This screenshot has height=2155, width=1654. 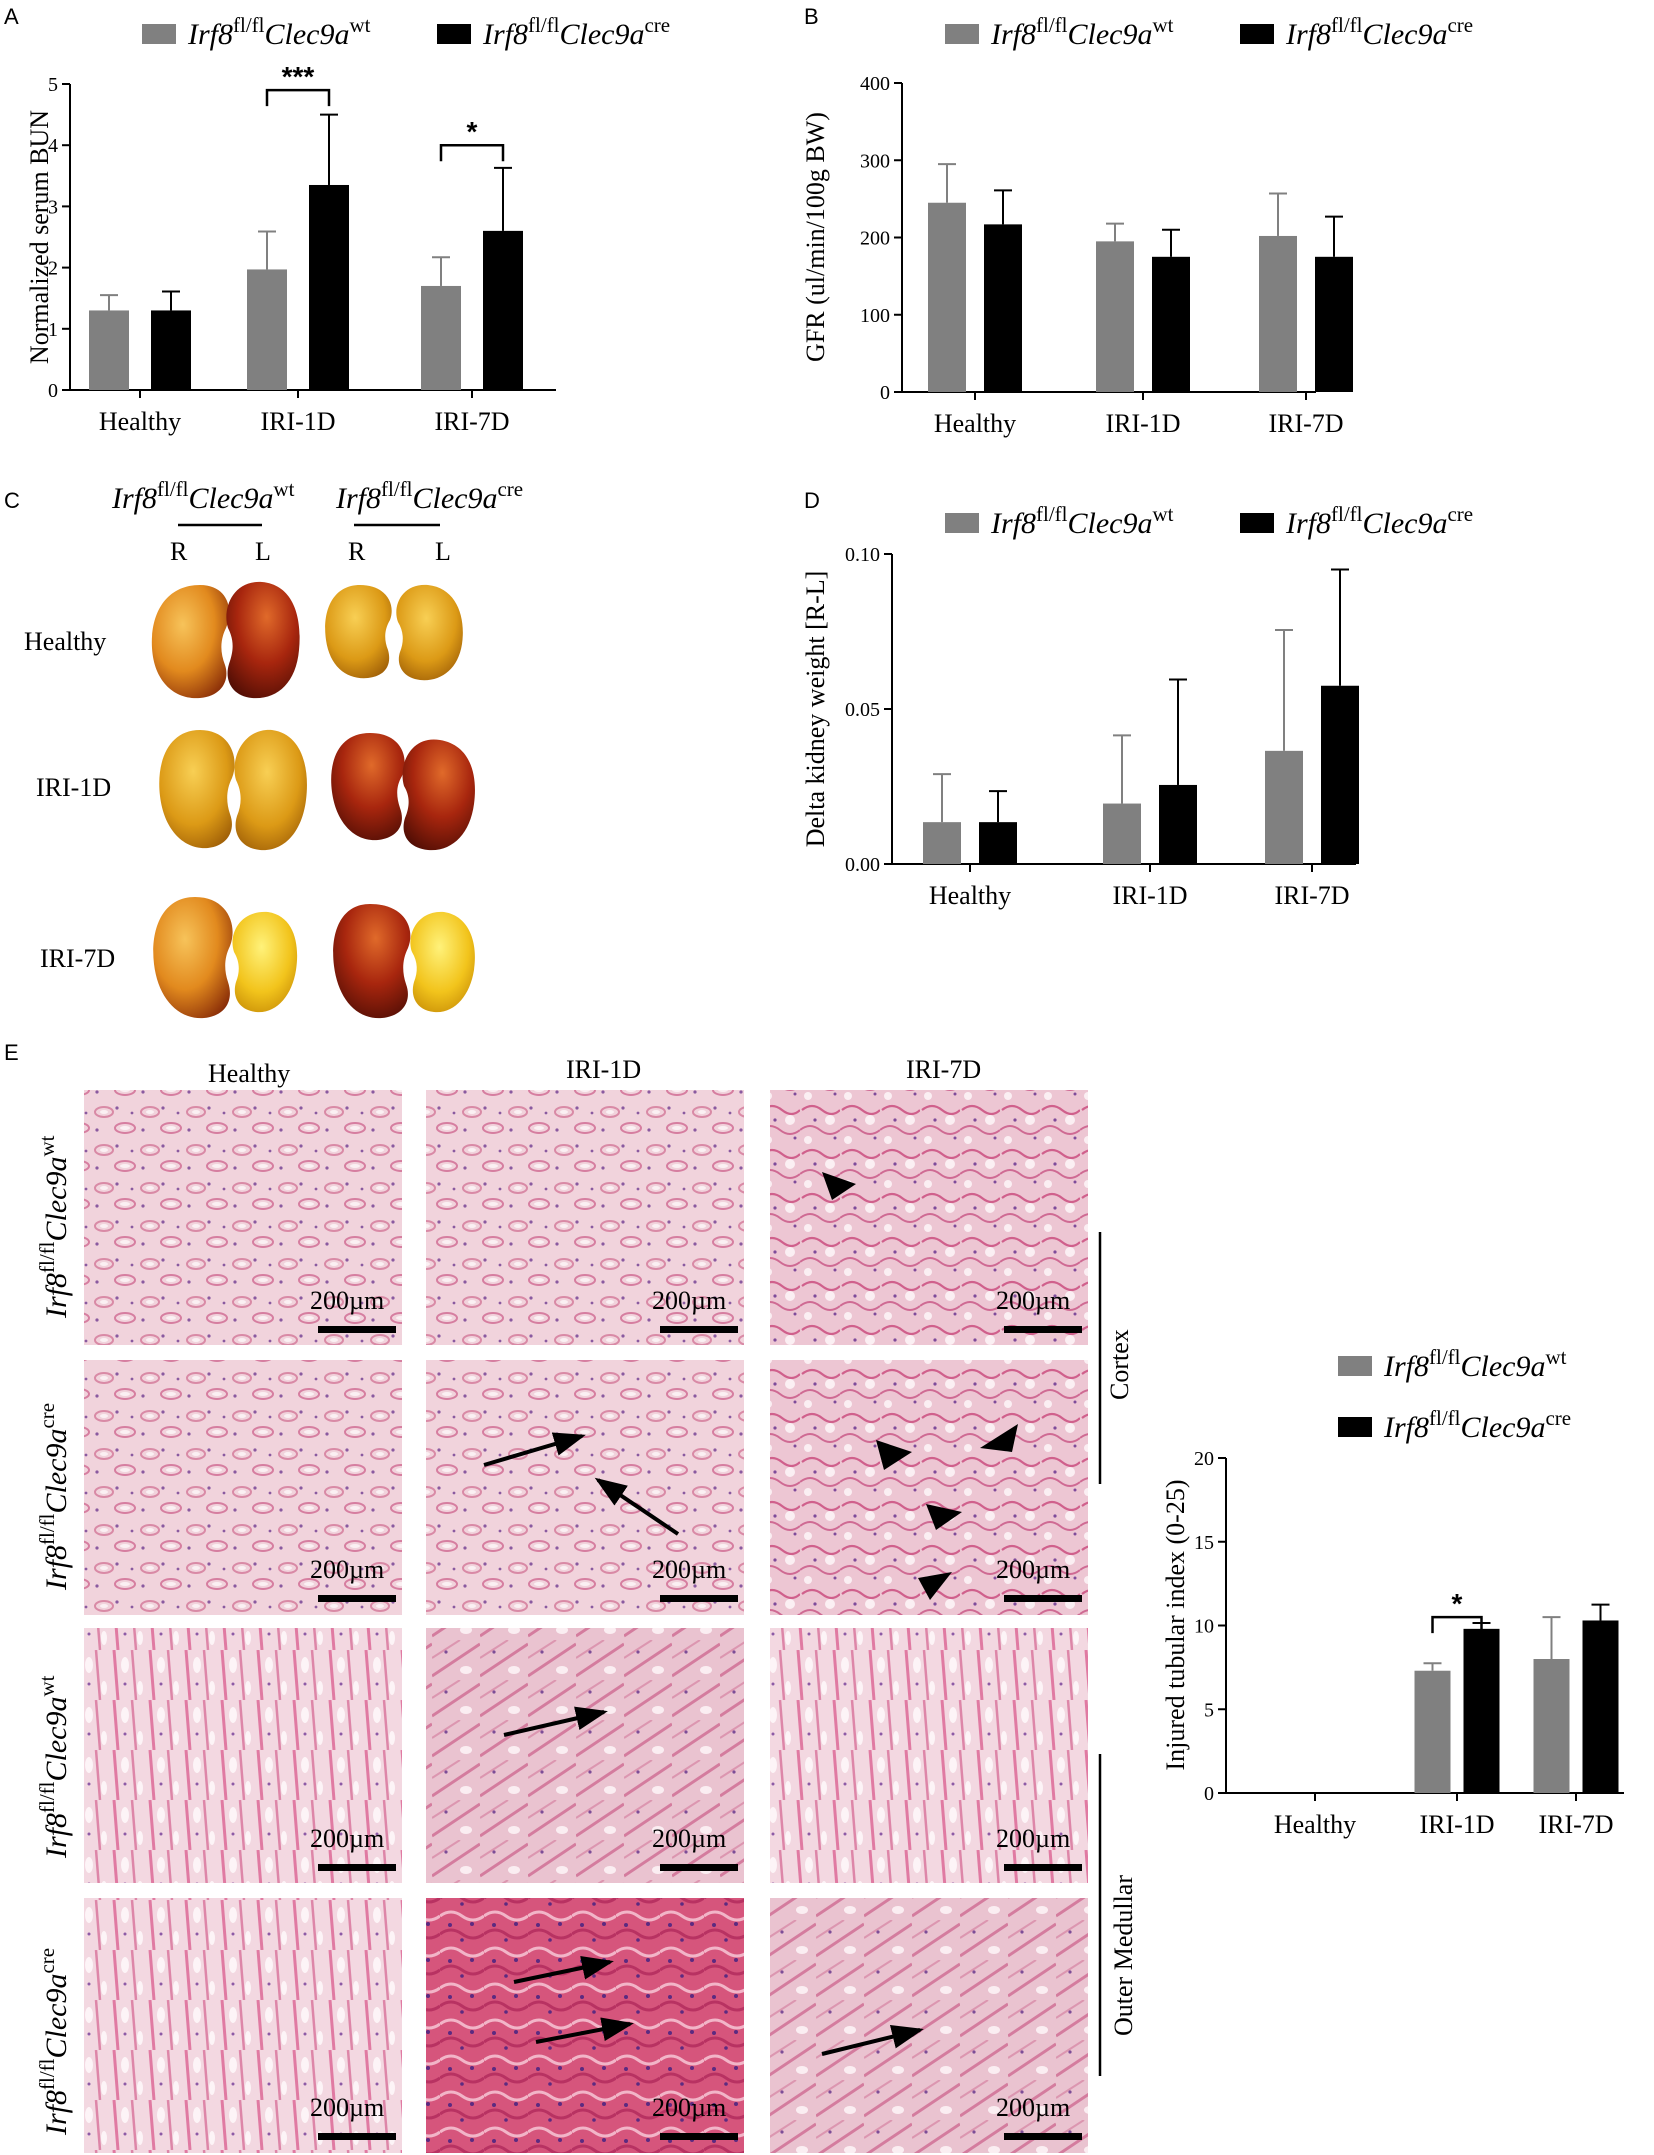 I want to click on chart-e-right-legend-swatch-wt, so click(x=1355, y=1366).